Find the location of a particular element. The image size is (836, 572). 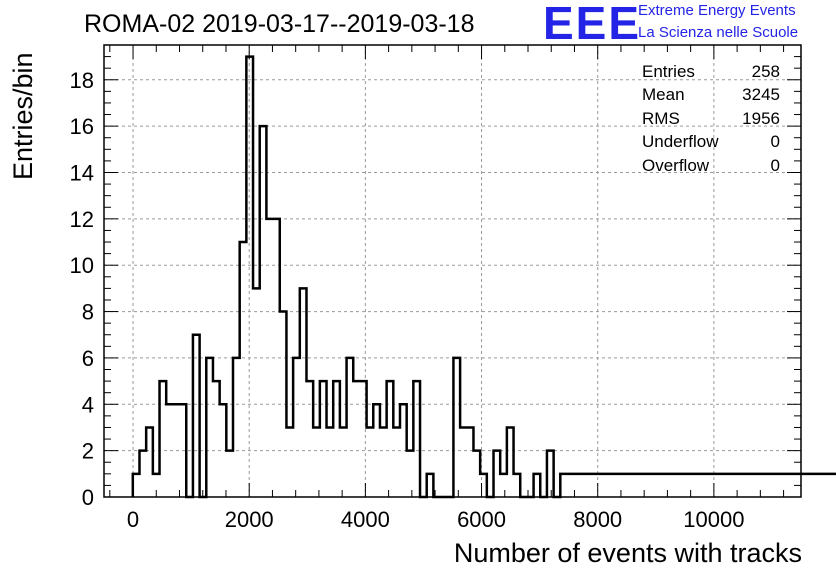

stat-label: RMS is located at coordinates (661, 118).